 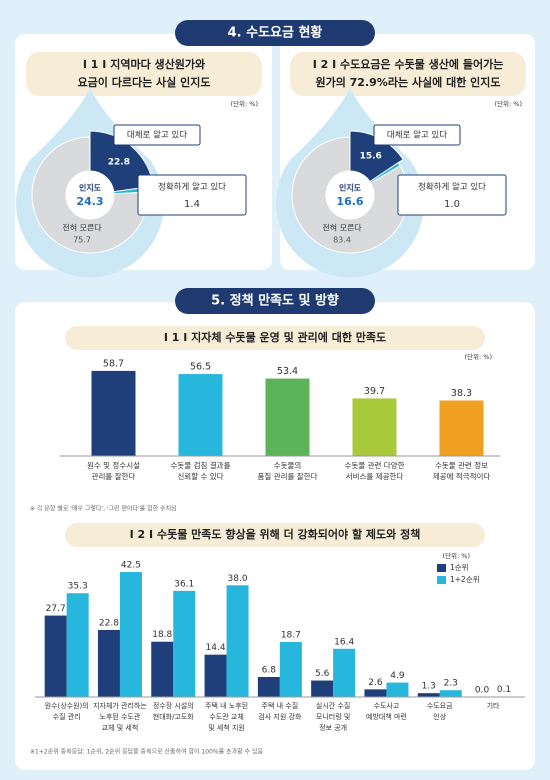 I want to click on value-label: 27.7, so click(x=56, y=609).